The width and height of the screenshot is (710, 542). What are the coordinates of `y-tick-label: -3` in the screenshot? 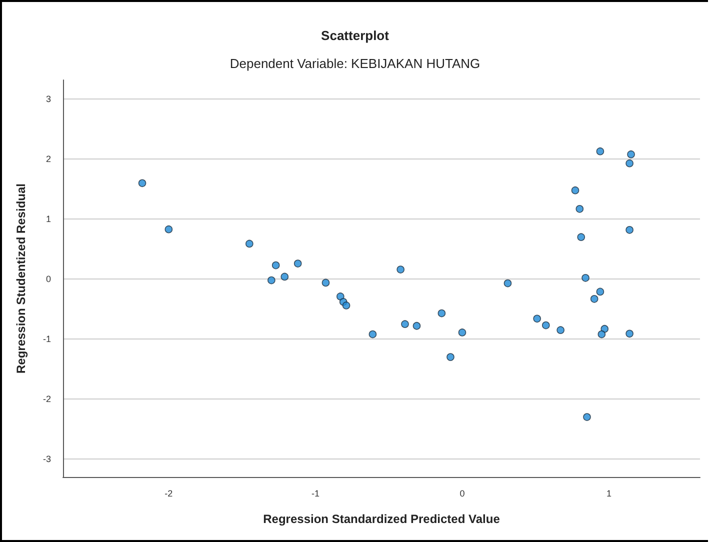 It's located at (46, 459).